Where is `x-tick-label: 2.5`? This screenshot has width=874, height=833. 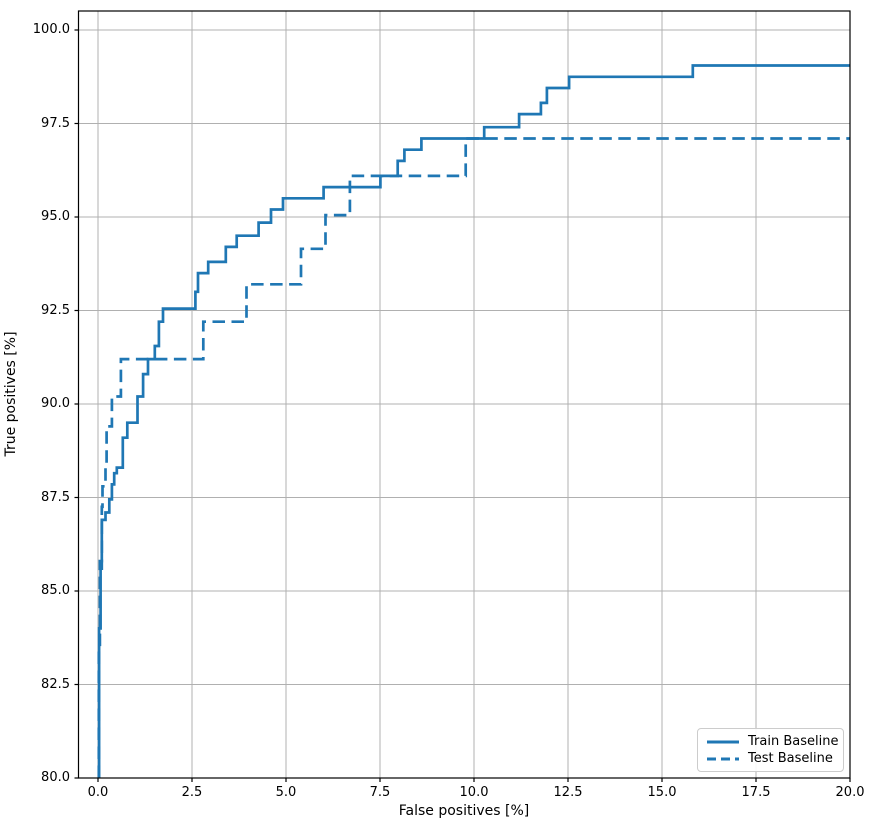
x-tick-label: 2.5 is located at coordinates (192, 792).